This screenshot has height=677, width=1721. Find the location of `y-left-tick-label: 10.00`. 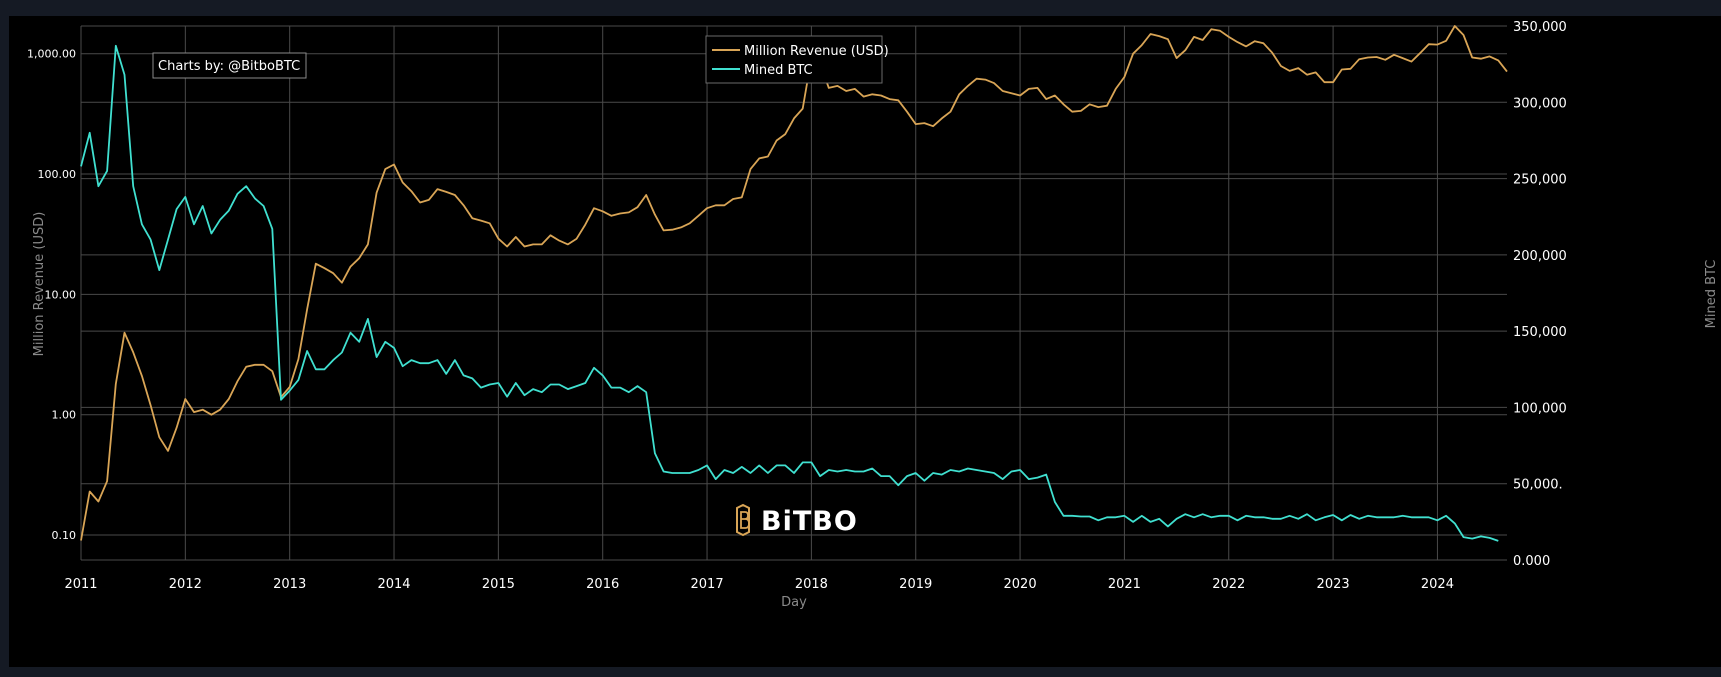

y-left-tick-label: 10.00 is located at coordinates (61, 294).